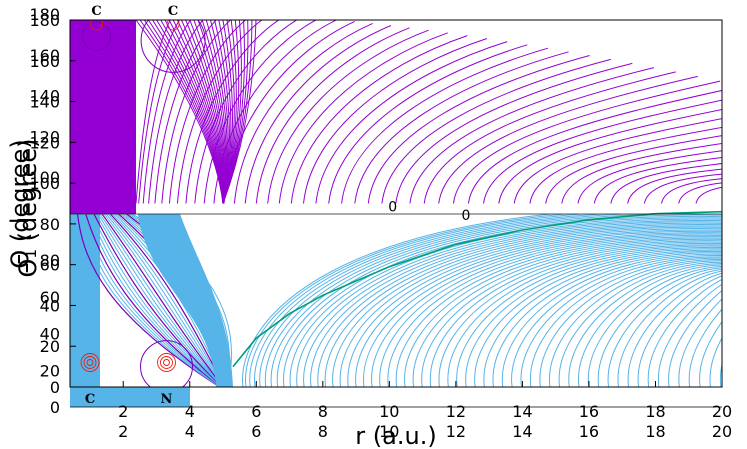 The height and width of the screenshot is (449, 747). What do you see at coordinates (456, 411) in the screenshot?
I see `x-tick-label-upper: 12` at bounding box center [456, 411].